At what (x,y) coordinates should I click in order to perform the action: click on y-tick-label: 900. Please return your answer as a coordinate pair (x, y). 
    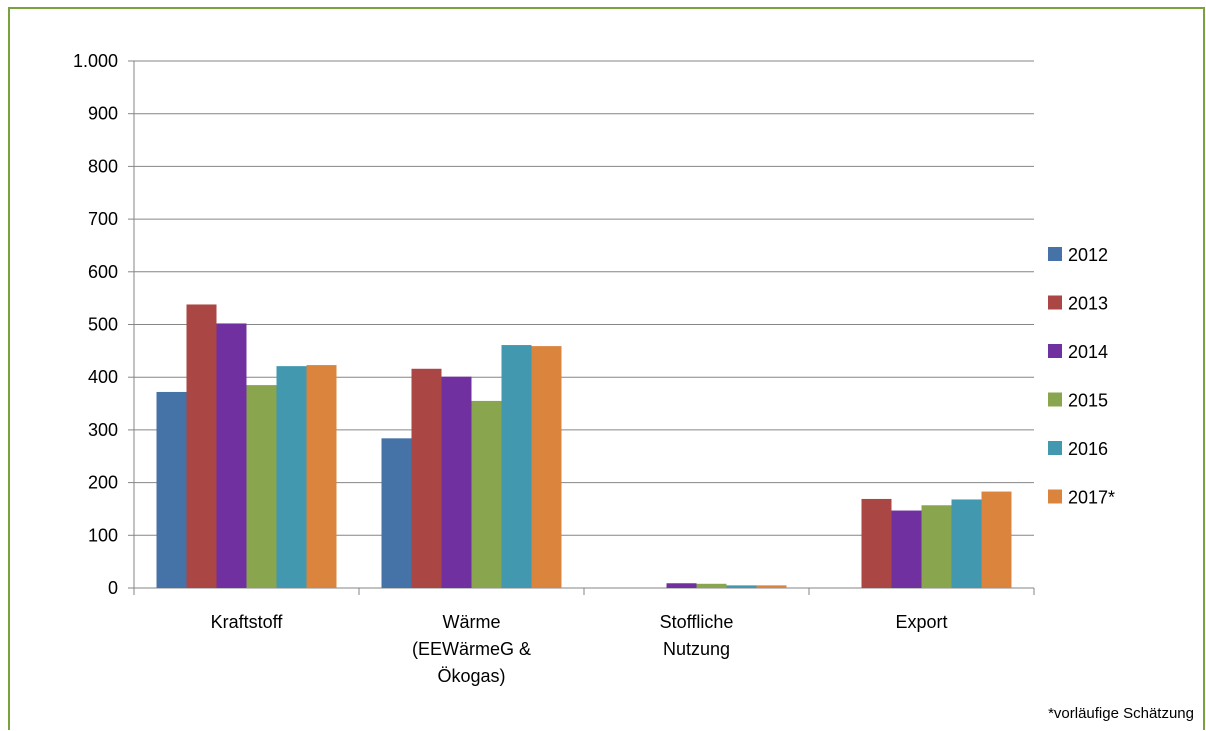
    Looking at the image, I should click on (103, 114).